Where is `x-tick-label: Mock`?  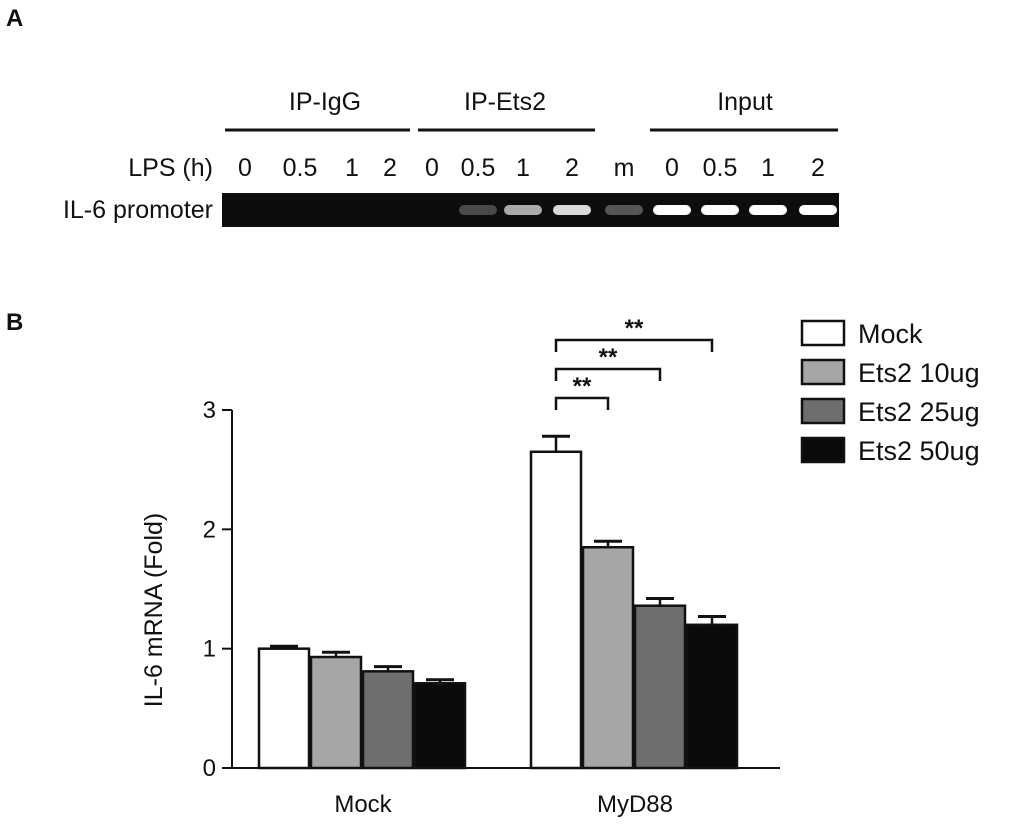
x-tick-label: Mock is located at coordinates (363, 804).